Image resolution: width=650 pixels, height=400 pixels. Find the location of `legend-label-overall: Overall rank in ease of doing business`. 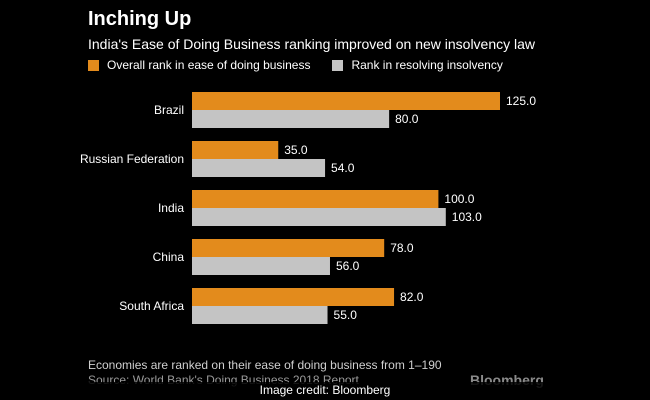

legend-label-overall: Overall rank in ease of doing business is located at coordinates (209, 65).